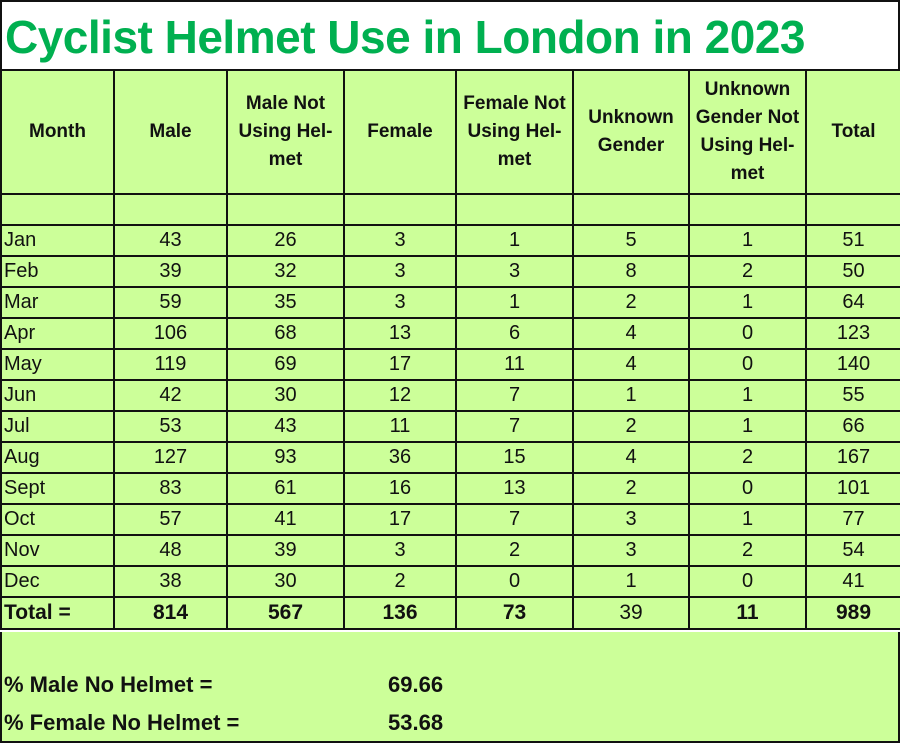 This screenshot has width=900, height=743. What do you see at coordinates (170, 333) in the screenshot?
I see `cell-male: 106` at bounding box center [170, 333].